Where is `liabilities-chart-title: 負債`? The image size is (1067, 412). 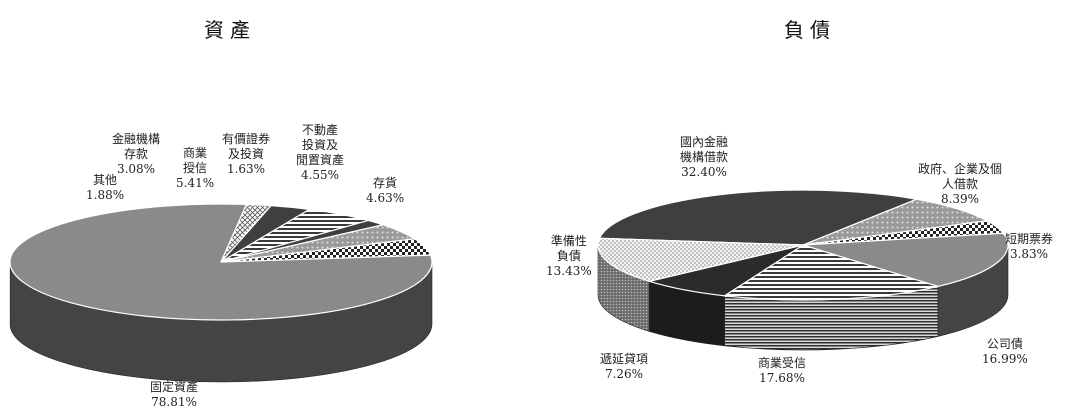 liabilities-chart-title: 負債 is located at coordinates (810, 30).